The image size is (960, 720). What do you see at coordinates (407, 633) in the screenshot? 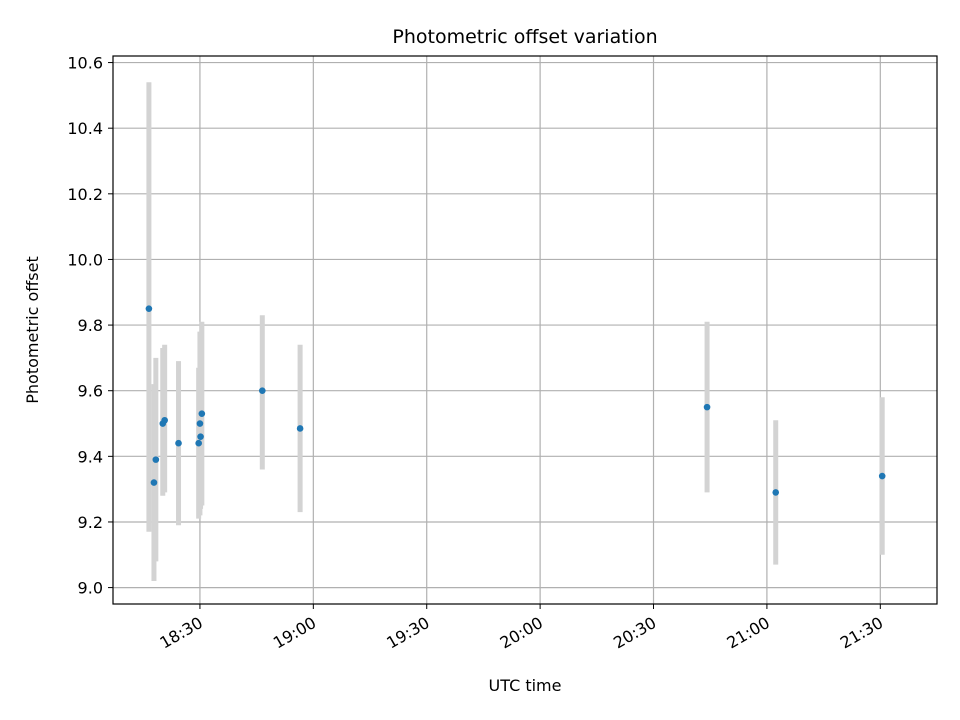
I see `x-tick-label: 19:30` at bounding box center [407, 633].